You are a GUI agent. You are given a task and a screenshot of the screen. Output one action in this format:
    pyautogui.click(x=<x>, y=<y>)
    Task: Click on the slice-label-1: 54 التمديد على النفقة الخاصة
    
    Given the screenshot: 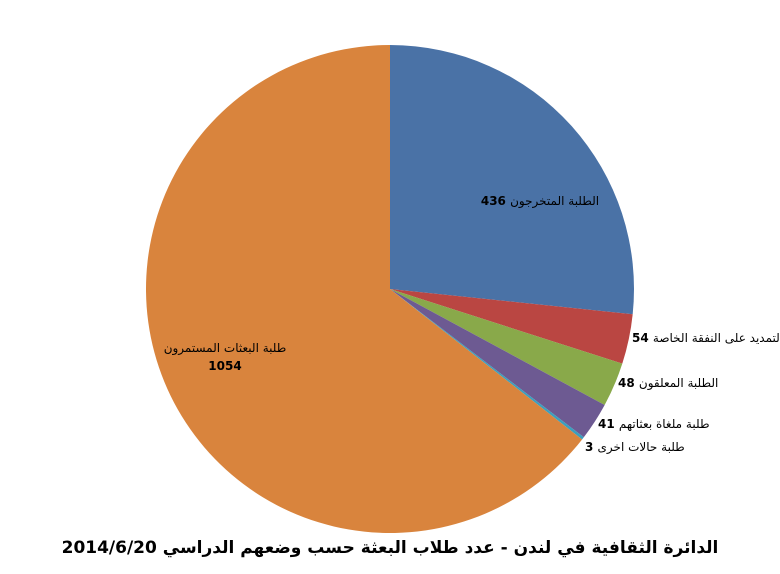 What is the action you would take?
    pyautogui.click(x=706, y=338)
    